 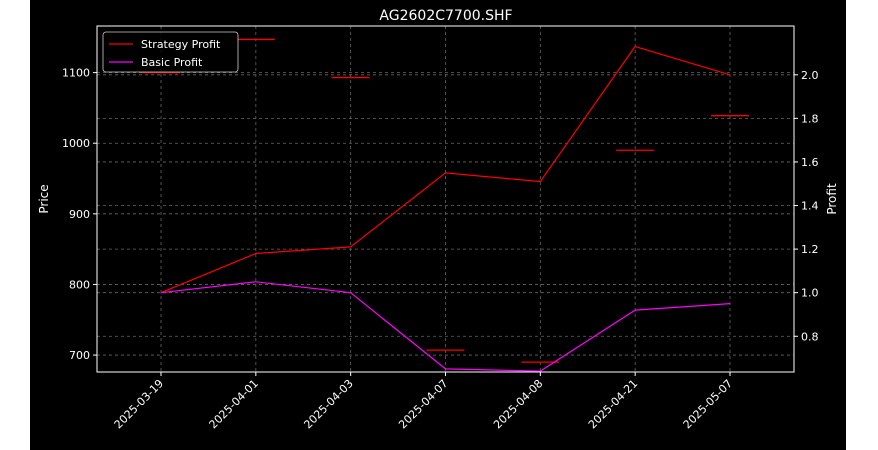 I want to click on right-axis: 0.8 1.0 1.2 1.4 1.6 1.8 2.0, so click(x=806, y=206).